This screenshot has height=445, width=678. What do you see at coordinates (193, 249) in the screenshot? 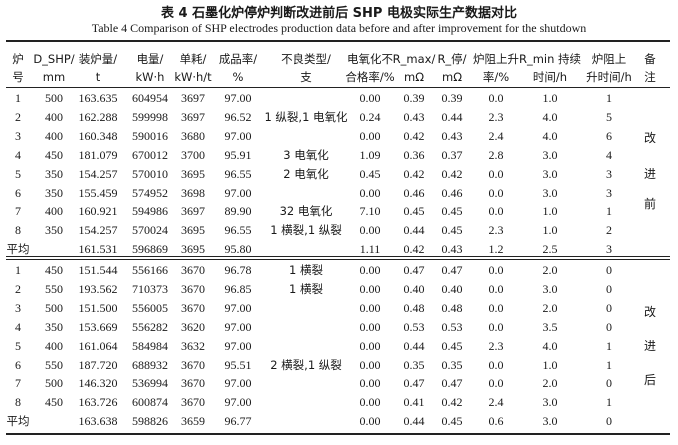
I see `average-cell: 3695` at bounding box center [193, 249].